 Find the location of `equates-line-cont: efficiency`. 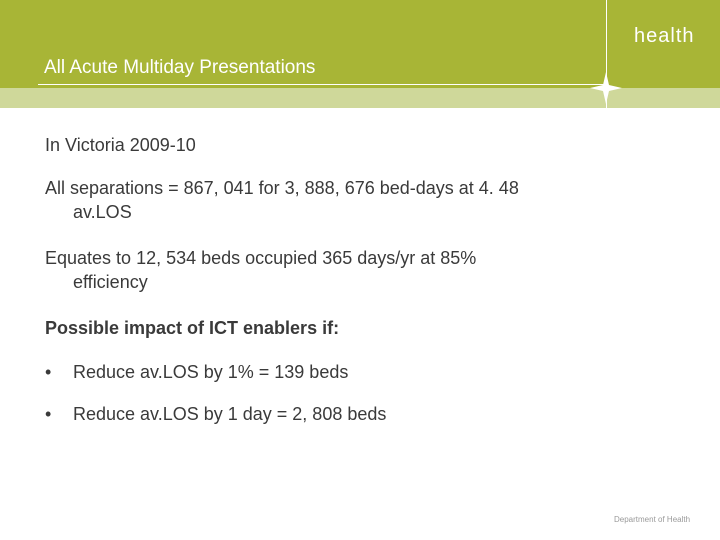

equates-line-cont: efficiency is located at coordinates (110, 282).